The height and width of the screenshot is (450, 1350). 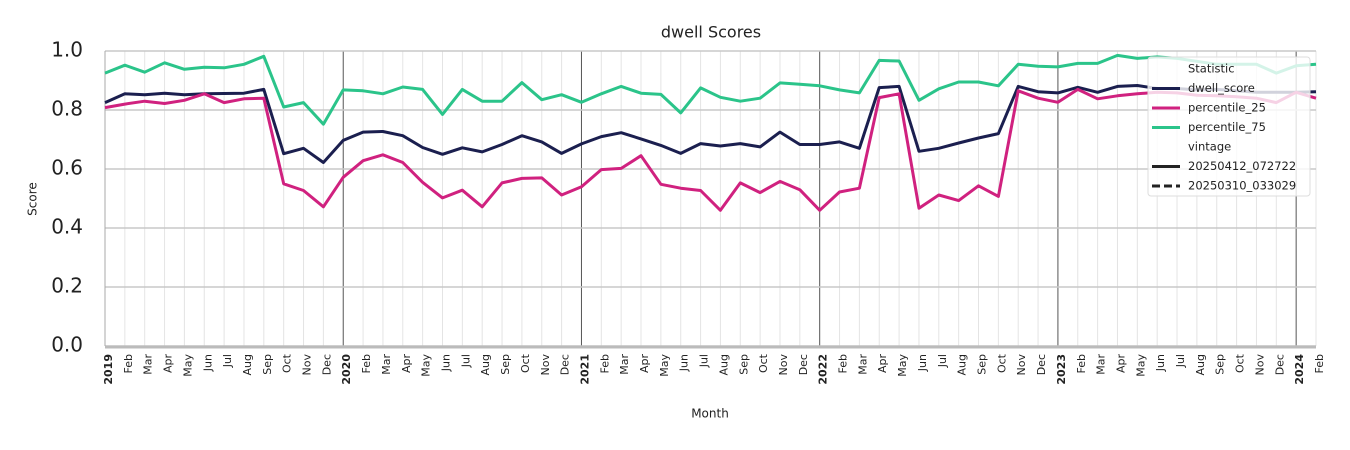 What do you see at coordinates (33, 199) in the screenshot?
I see `y-axis-label: Score` at bounding box center [33, 199].